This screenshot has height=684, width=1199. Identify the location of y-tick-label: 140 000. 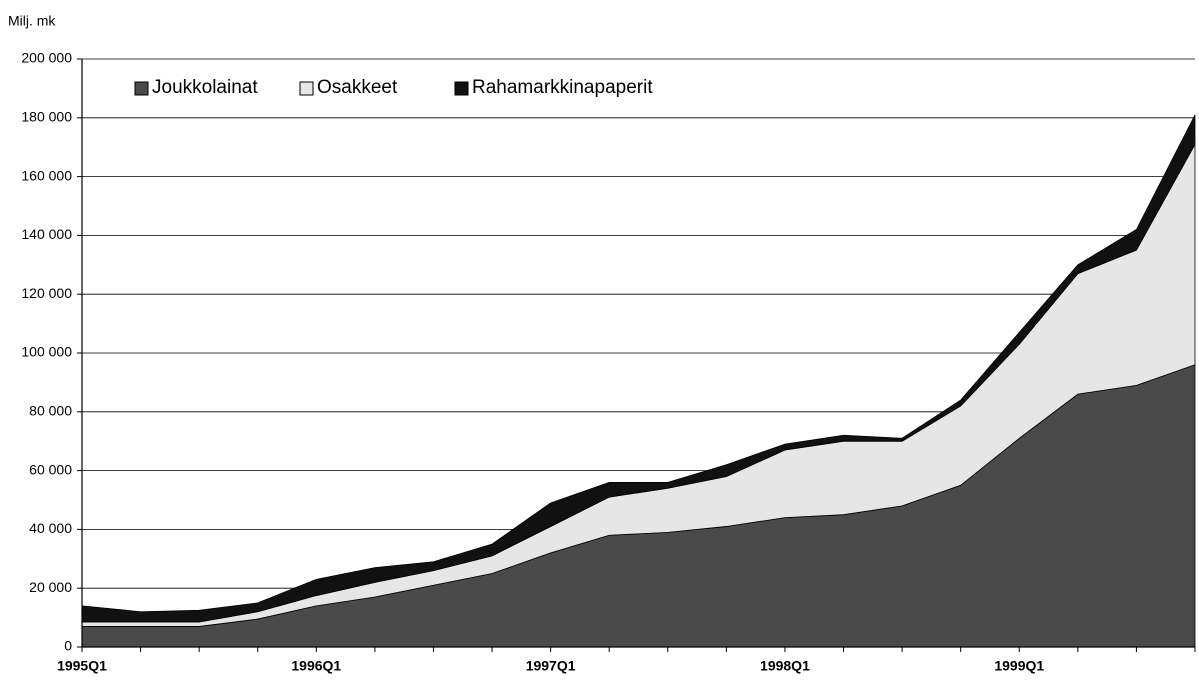
(46, 234).